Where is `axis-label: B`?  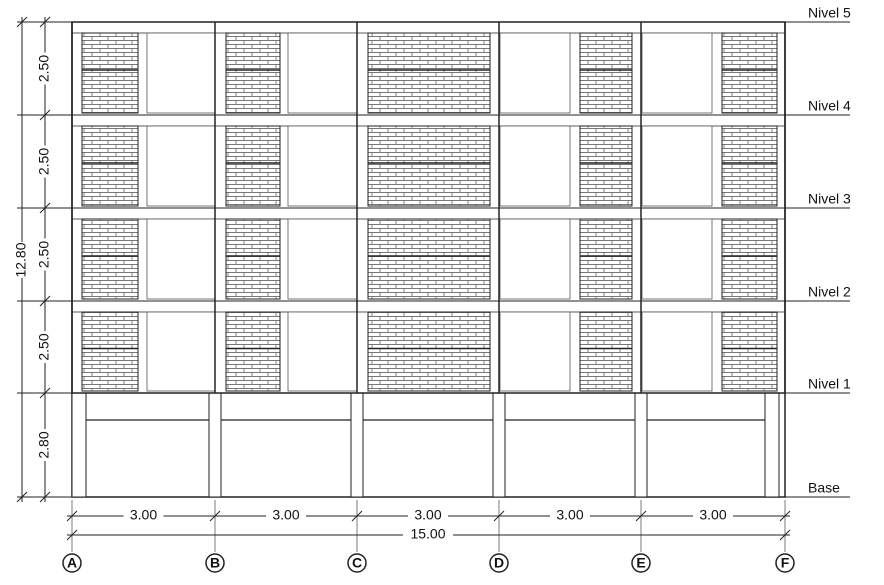 axis-label: B is located at coordinates (215, 563).